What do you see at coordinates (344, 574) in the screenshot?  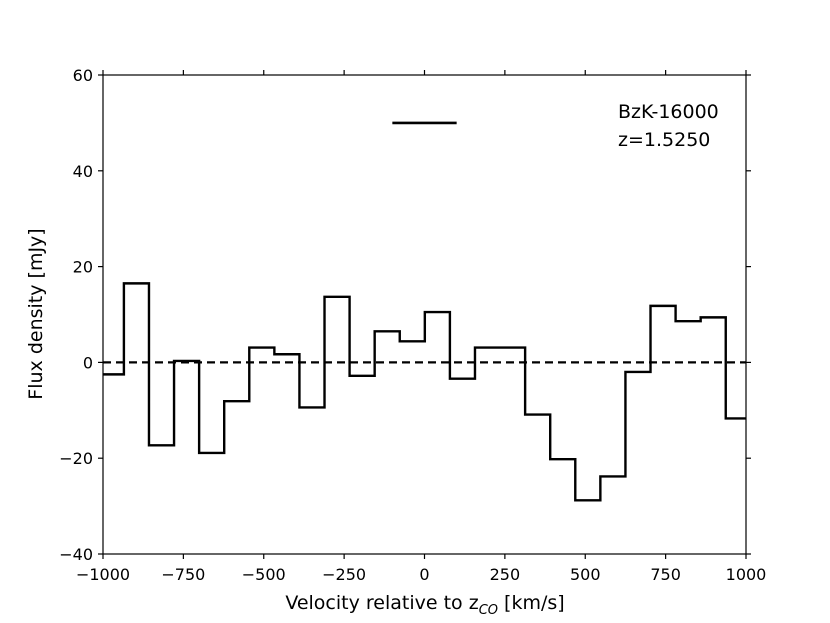 I see `x-tick-label: −250` at bounding box center [344, 574].